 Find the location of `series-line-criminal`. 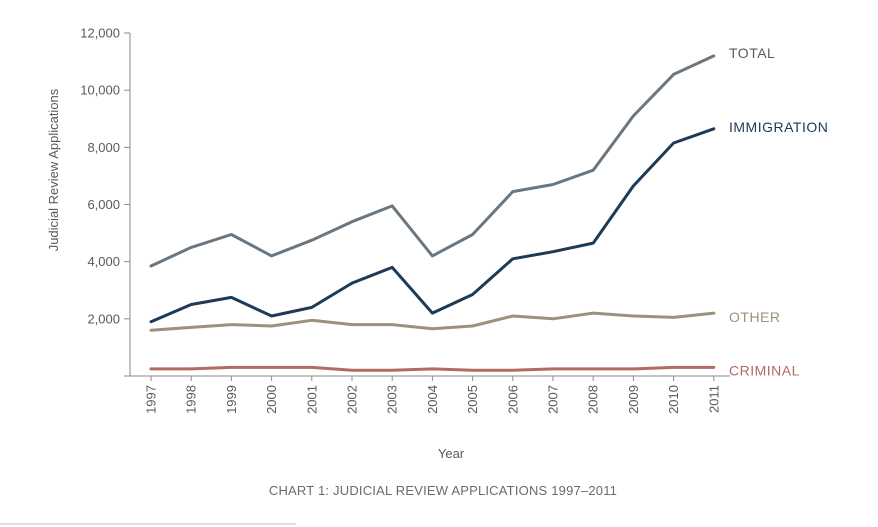

series-line-criminal is located at coordinates (432, 368).